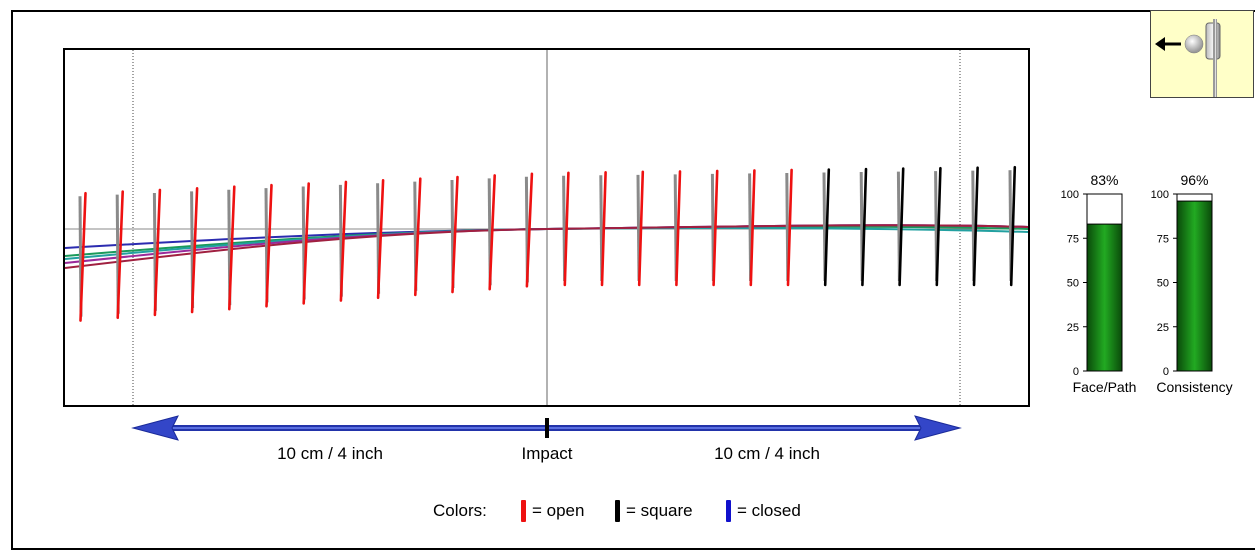 This screenshot has width=1255, height=550. Describe the element at coordinates (1194, 180) in the screenshot. I see `gauge-value-label: 96%` at that location.